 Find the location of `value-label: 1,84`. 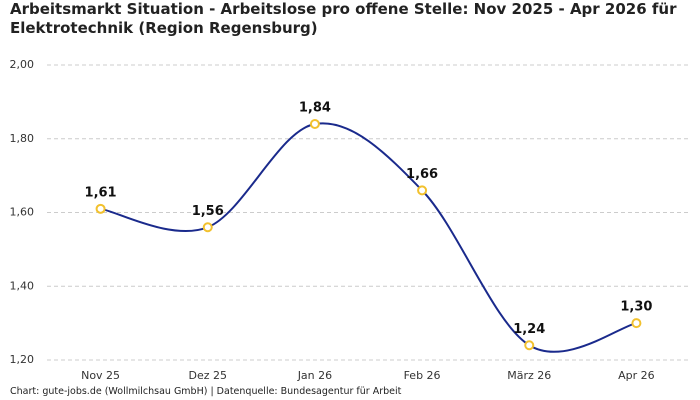

value-label: 1,84 is located at coordinates (315, 108).